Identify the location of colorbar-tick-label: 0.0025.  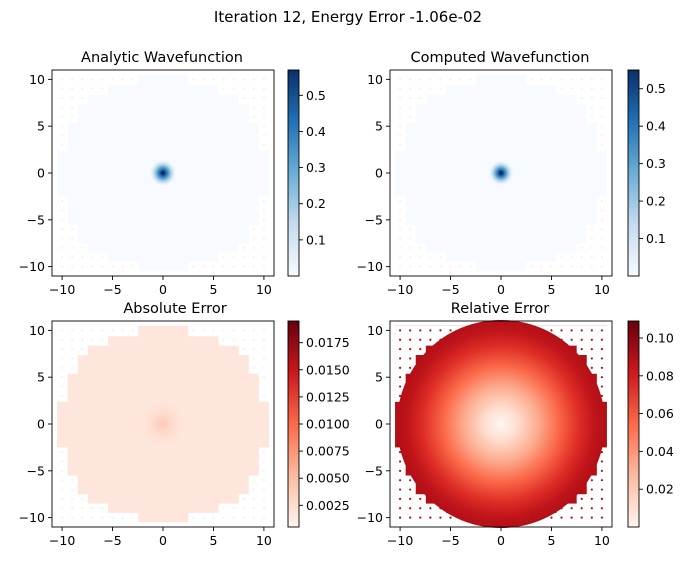
(328, 505).